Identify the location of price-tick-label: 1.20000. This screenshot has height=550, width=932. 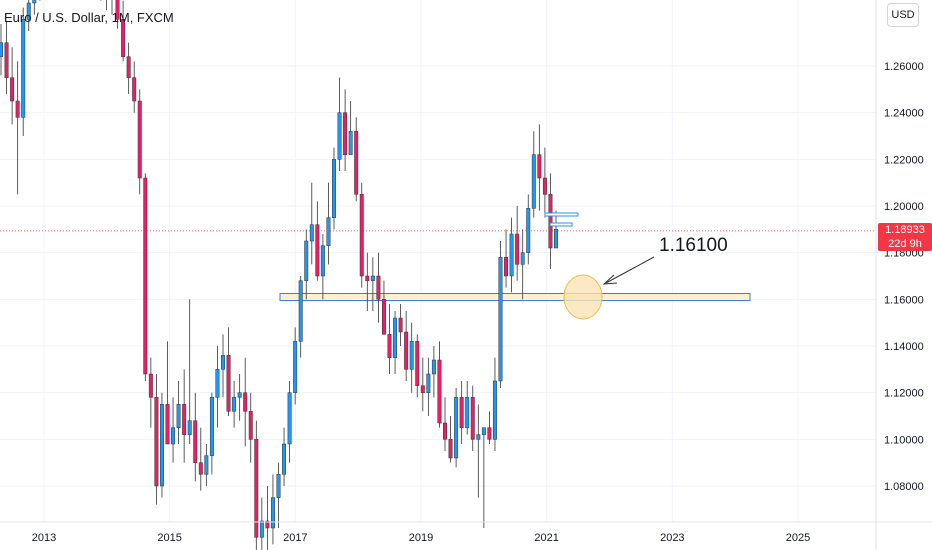
(904, 207).